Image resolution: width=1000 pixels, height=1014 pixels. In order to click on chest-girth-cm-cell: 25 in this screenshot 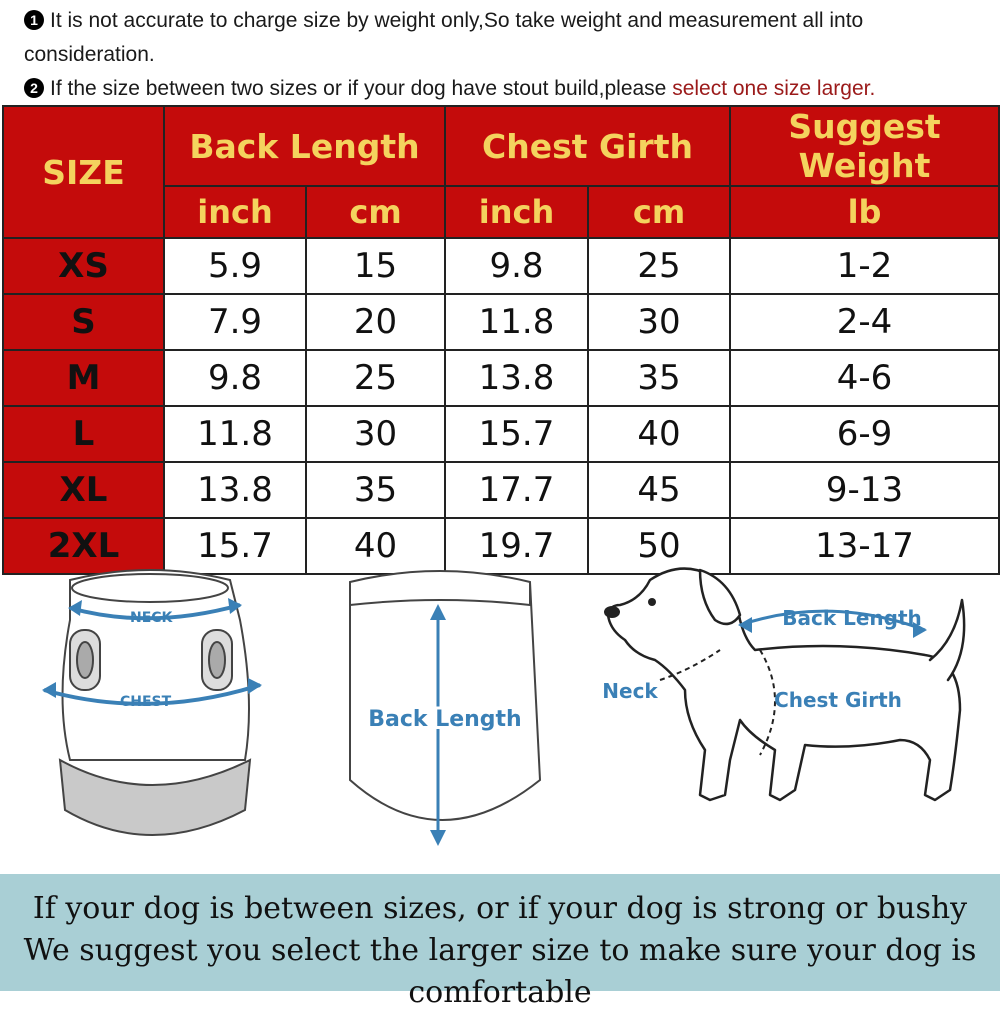, I will do `click(659, 266)`.